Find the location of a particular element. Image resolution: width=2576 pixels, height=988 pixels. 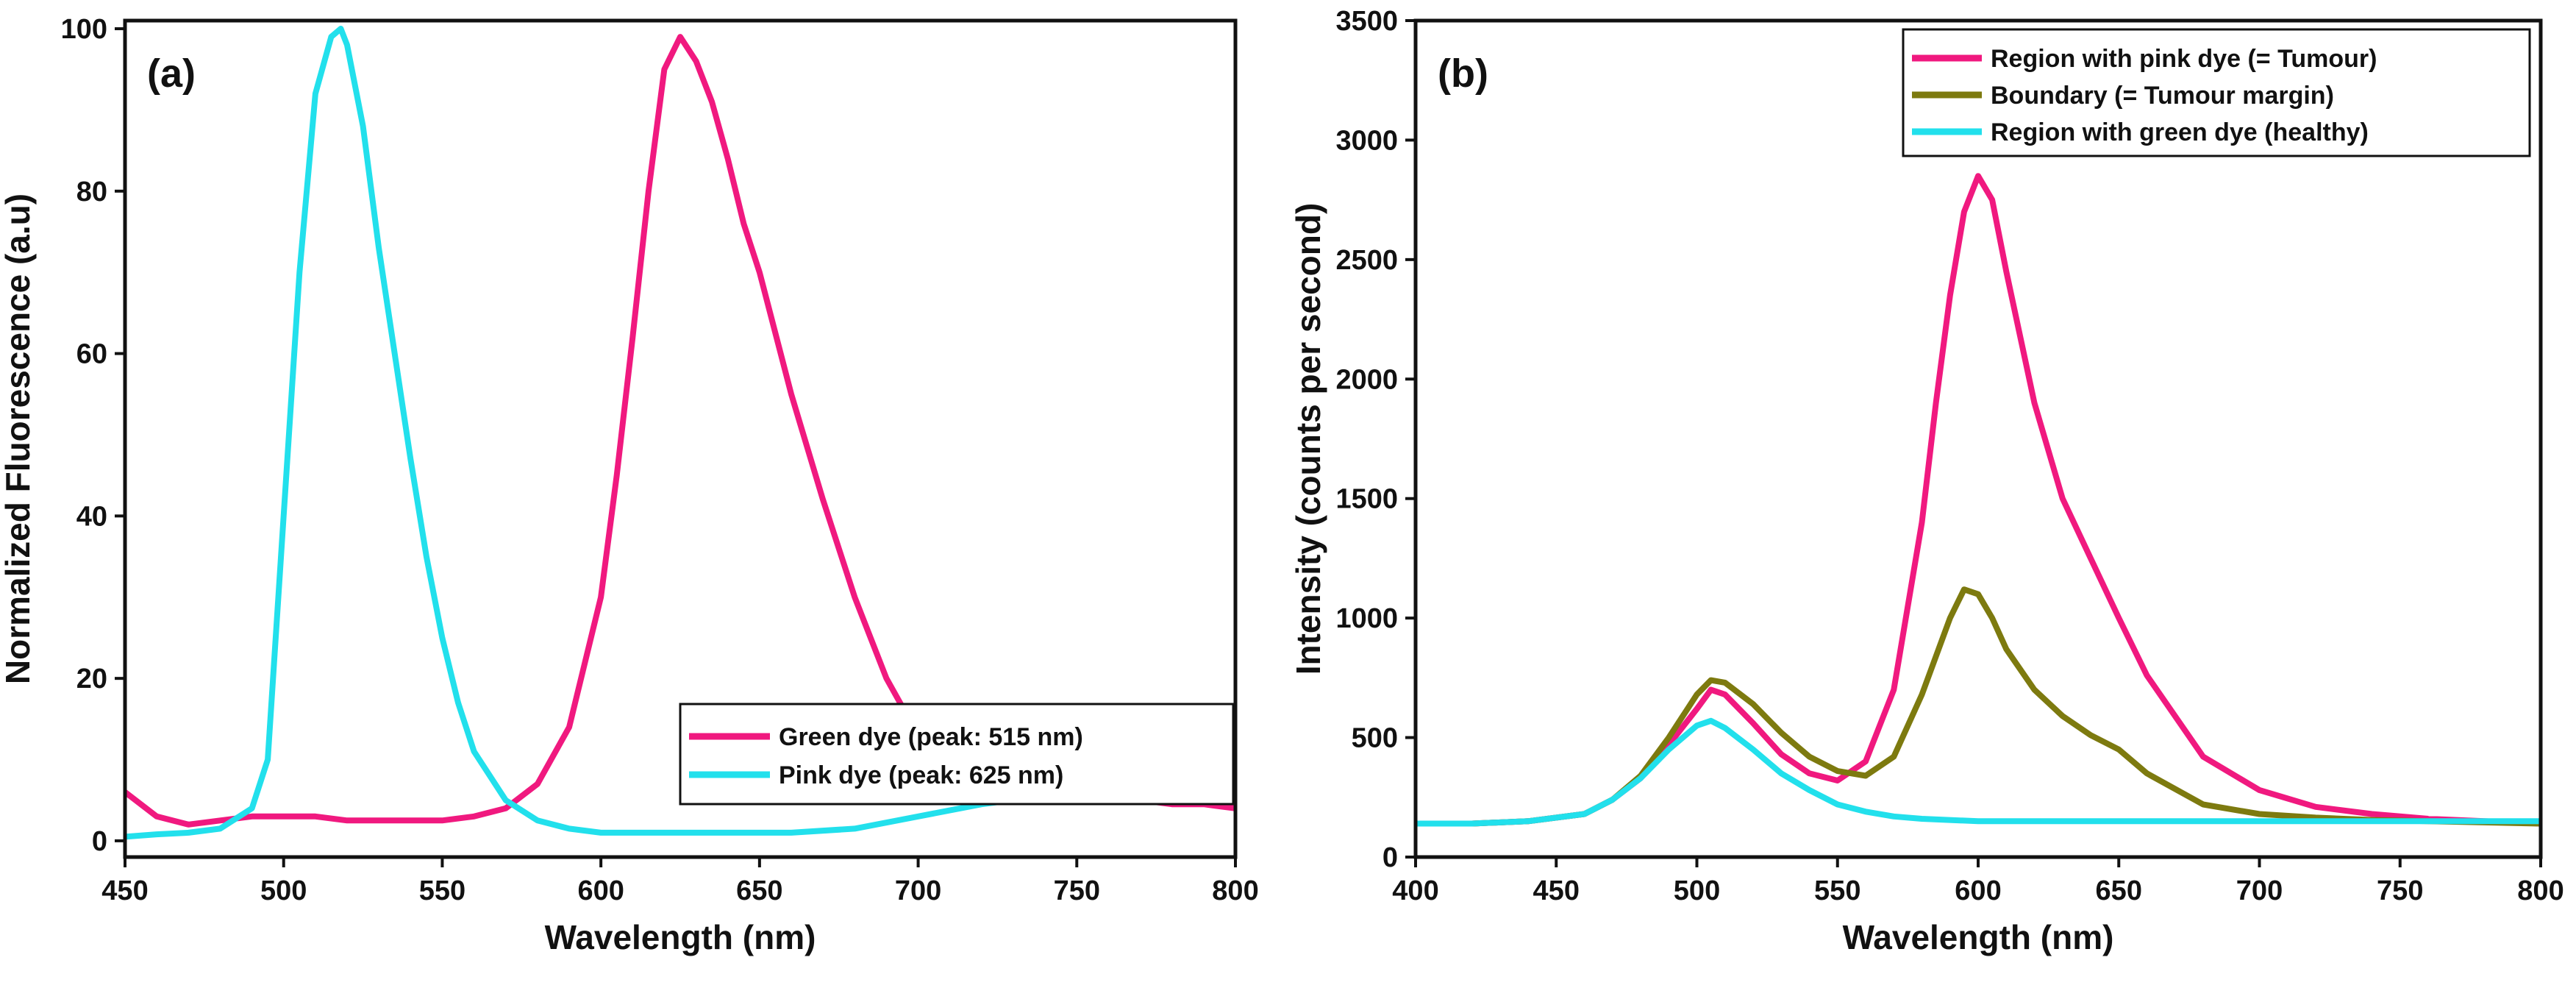

panel-a-y-axis-label: Normalized Fluorescence (a.u) is located at coordinates (18, 438).